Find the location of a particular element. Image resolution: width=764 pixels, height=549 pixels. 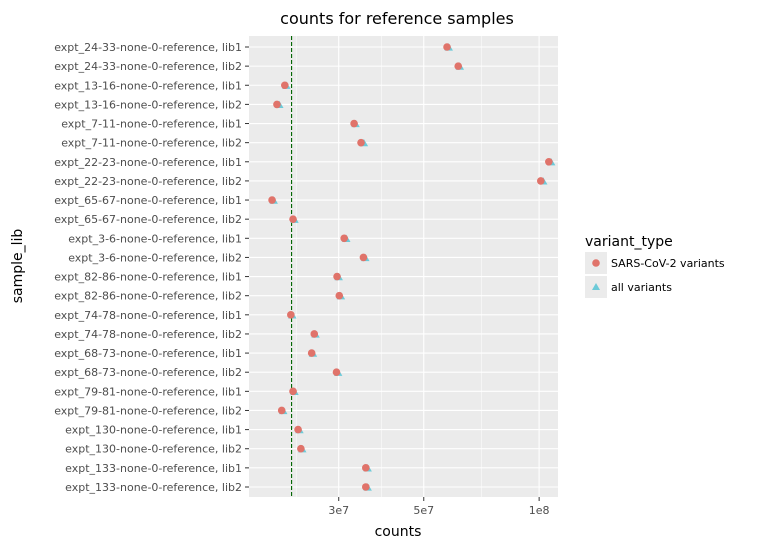

y-tick-label: expt_82-86-none-0-reference, lib1 is located at coordinates (148, 277).